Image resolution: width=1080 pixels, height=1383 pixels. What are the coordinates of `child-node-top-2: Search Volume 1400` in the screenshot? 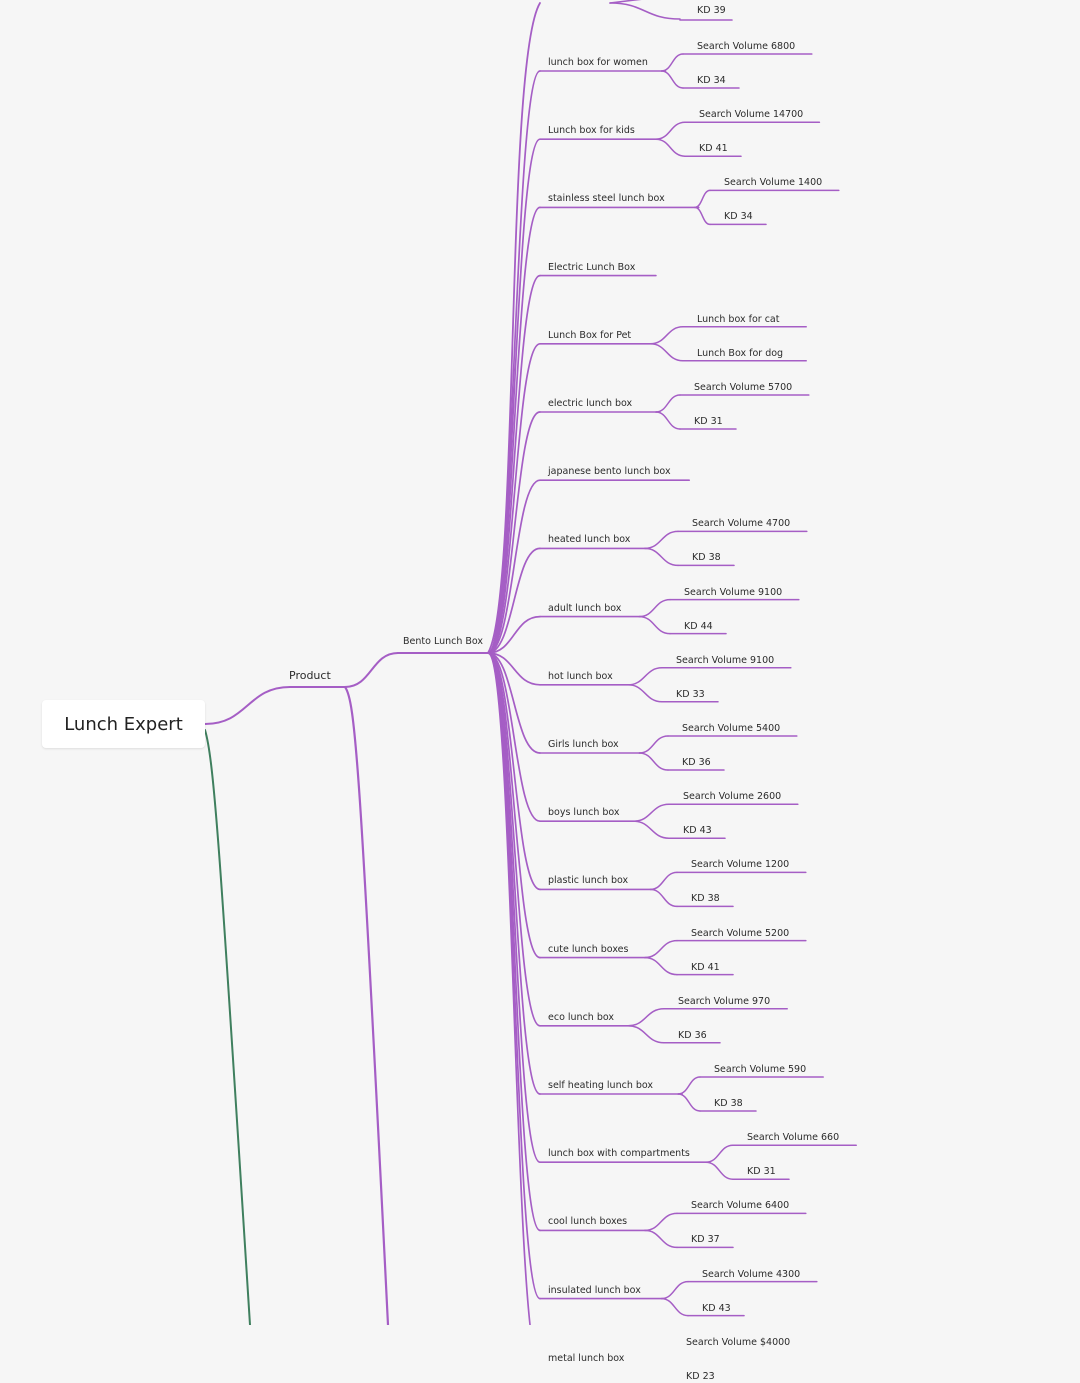 It's located at (773, 183).